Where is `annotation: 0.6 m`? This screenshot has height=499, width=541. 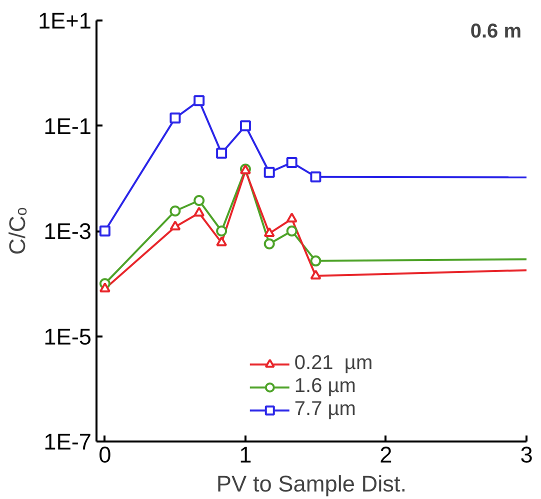 annotation: 0.6 m is located at coordinates (496, 31).